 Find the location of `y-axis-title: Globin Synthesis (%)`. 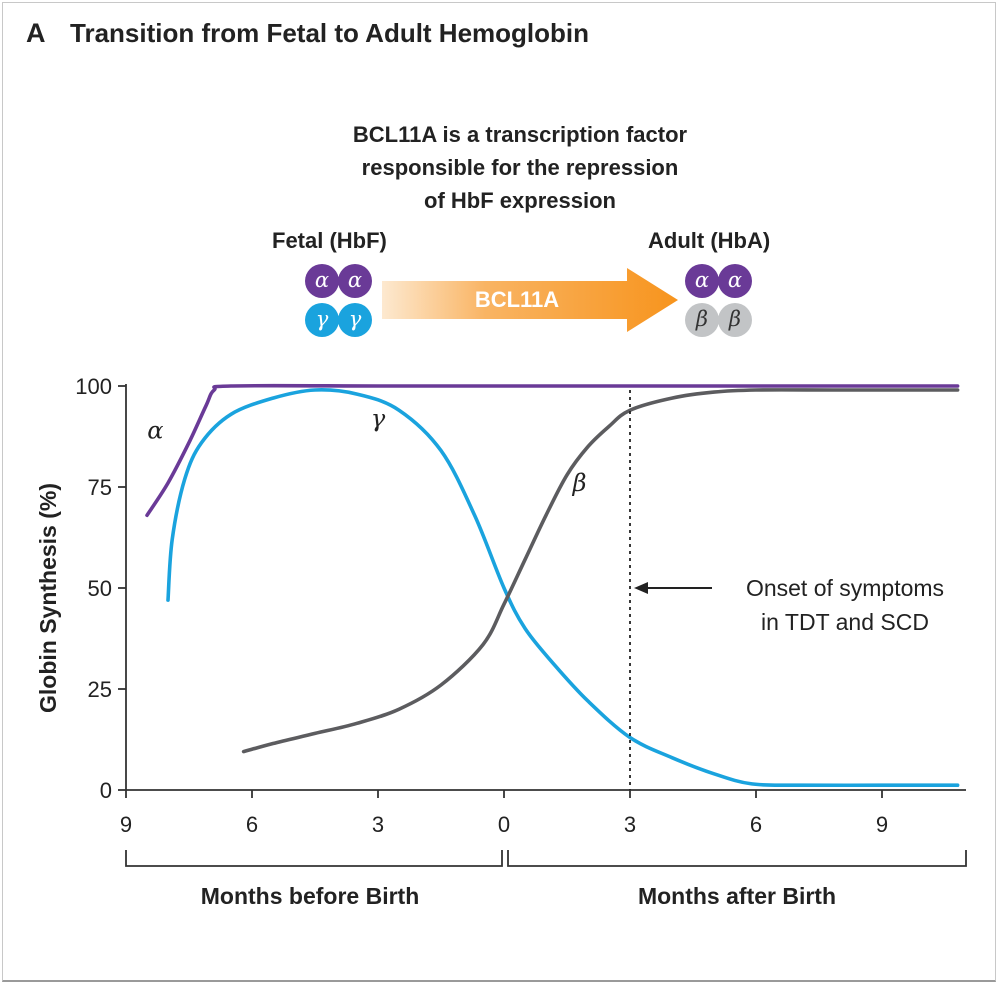

y-axis-title: Globin Synthesis (%) is located at coordinates (48, 598).